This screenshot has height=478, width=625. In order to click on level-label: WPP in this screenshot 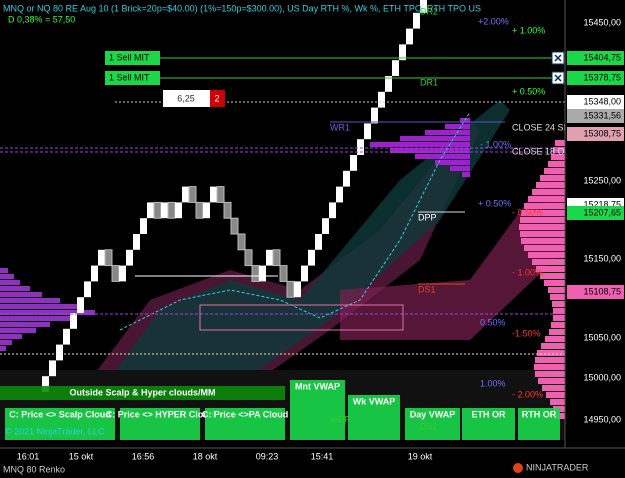, I will do `click(340, 419)`.